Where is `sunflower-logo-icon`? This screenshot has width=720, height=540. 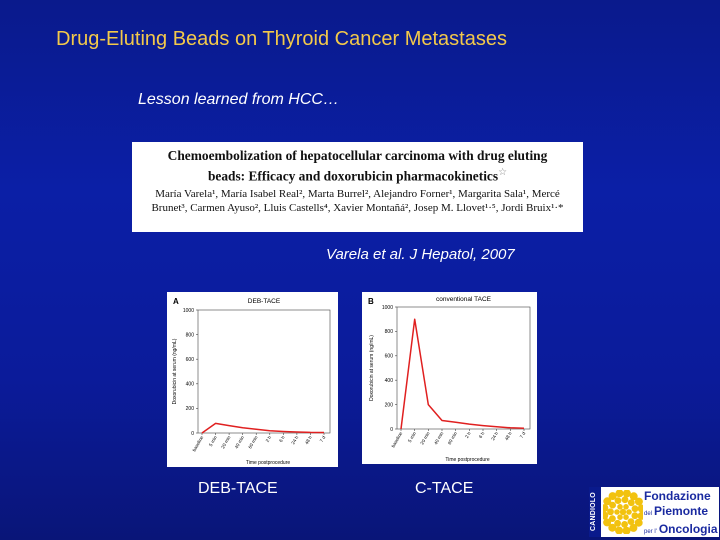
sunflower-logo-icon is located at coordinates (623, 512).